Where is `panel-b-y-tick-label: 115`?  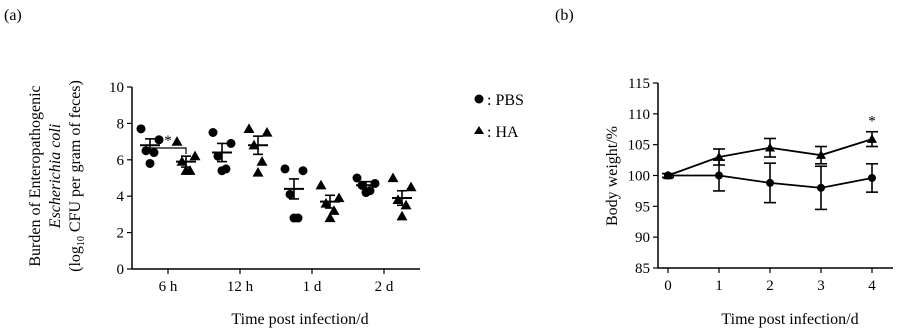 panel-b-y-tick-label: 115 is located at coordinates (639, 84).